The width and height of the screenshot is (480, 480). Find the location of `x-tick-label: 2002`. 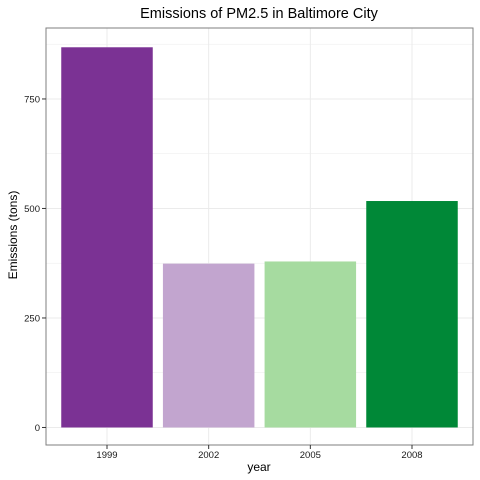

x-tick-label: 2002 is located at coordinates (208, 455).